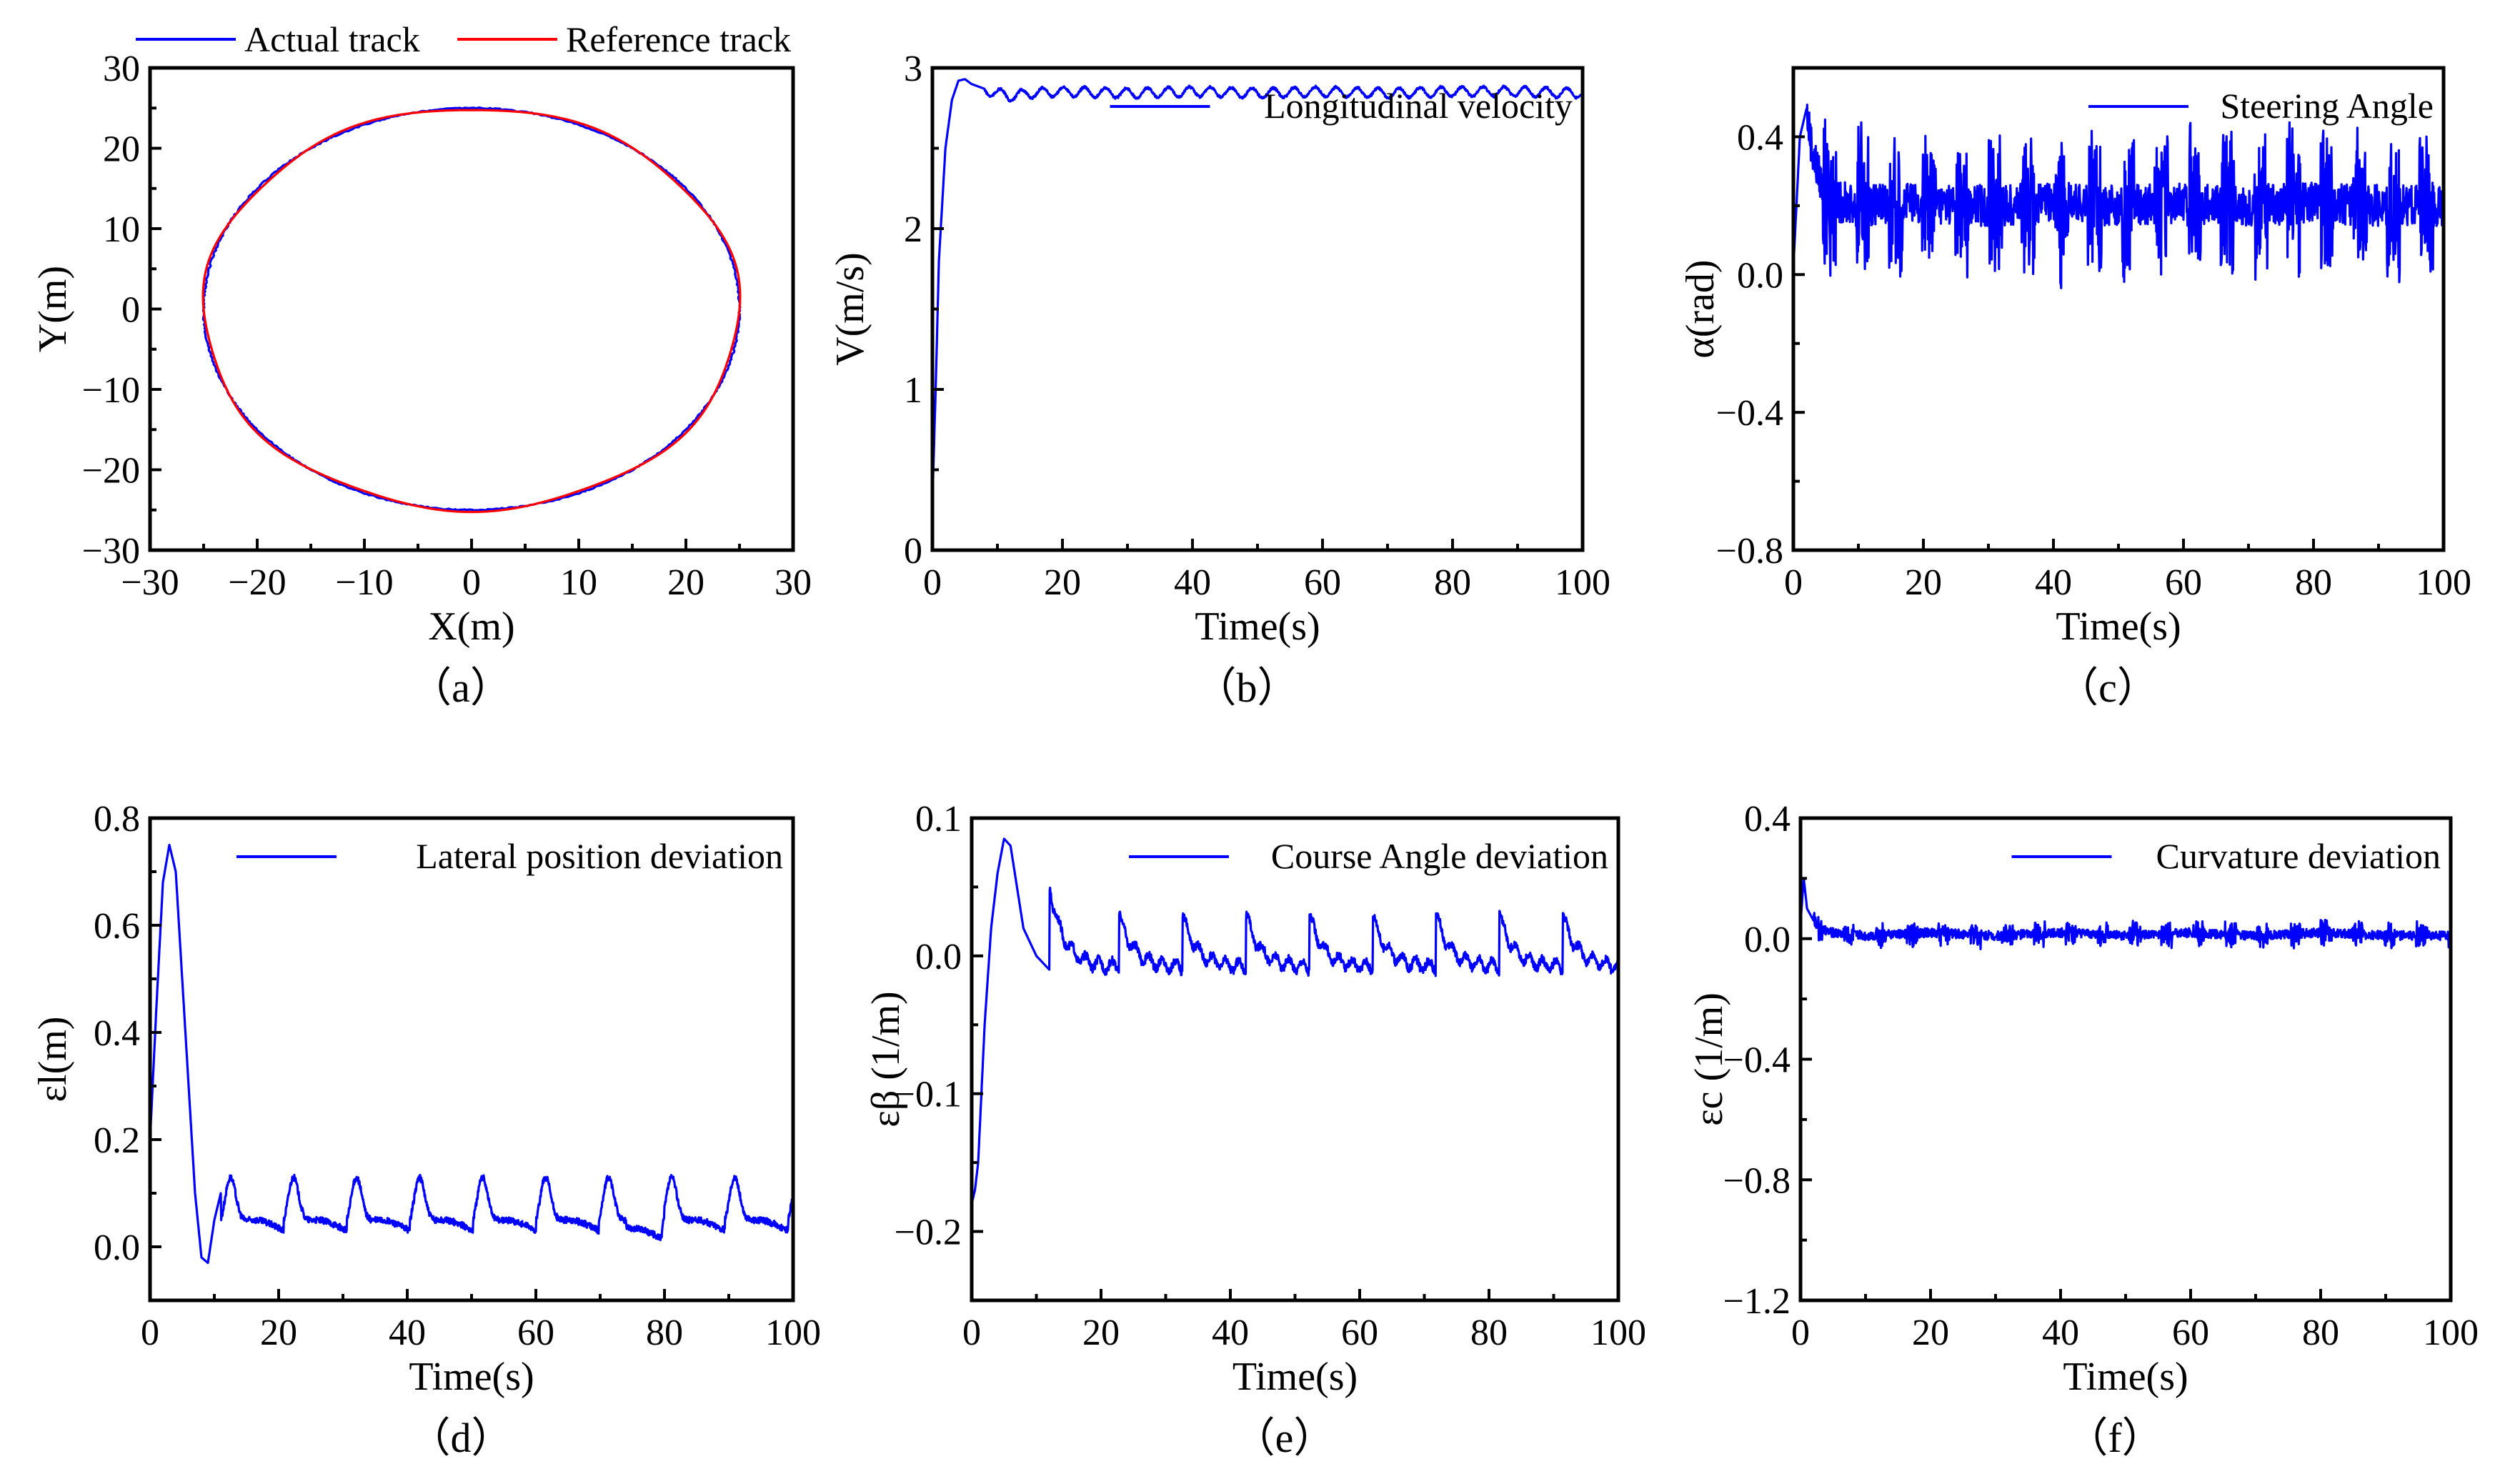 Image resolution: width=2510 pixels, height=1484 pixels. Describe the element at coordinates (2107, 688) in the screenshot. I see `panel-caption: （c）` at that location.